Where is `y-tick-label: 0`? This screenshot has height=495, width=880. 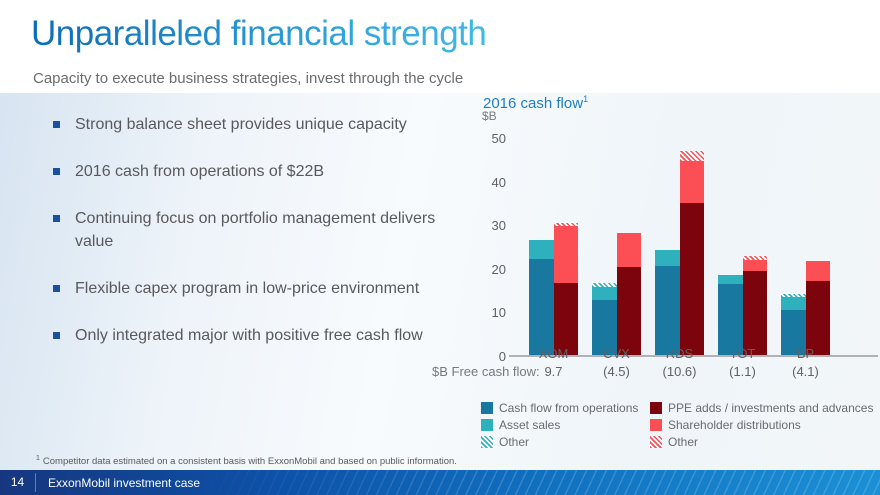 y-tick-label: 0 is located at coordinates (502, 356).